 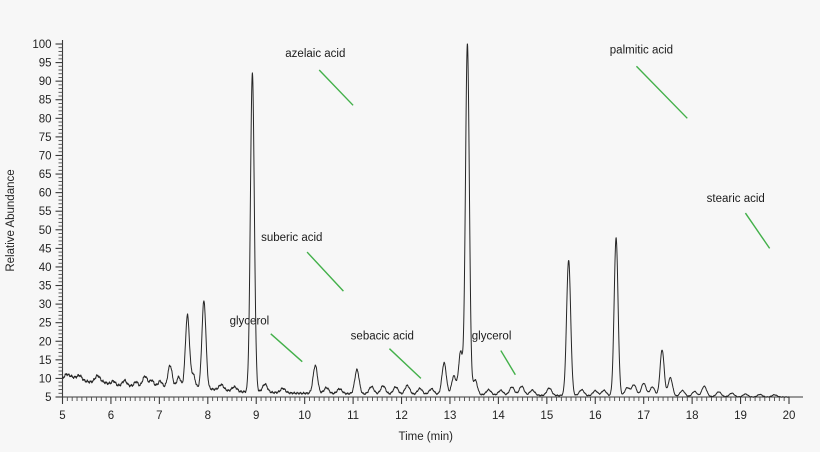 What do you see at coordinates (498, 416) in the screenshot?
I see `x-tick-label: 14` at bounding box center [498, 416].